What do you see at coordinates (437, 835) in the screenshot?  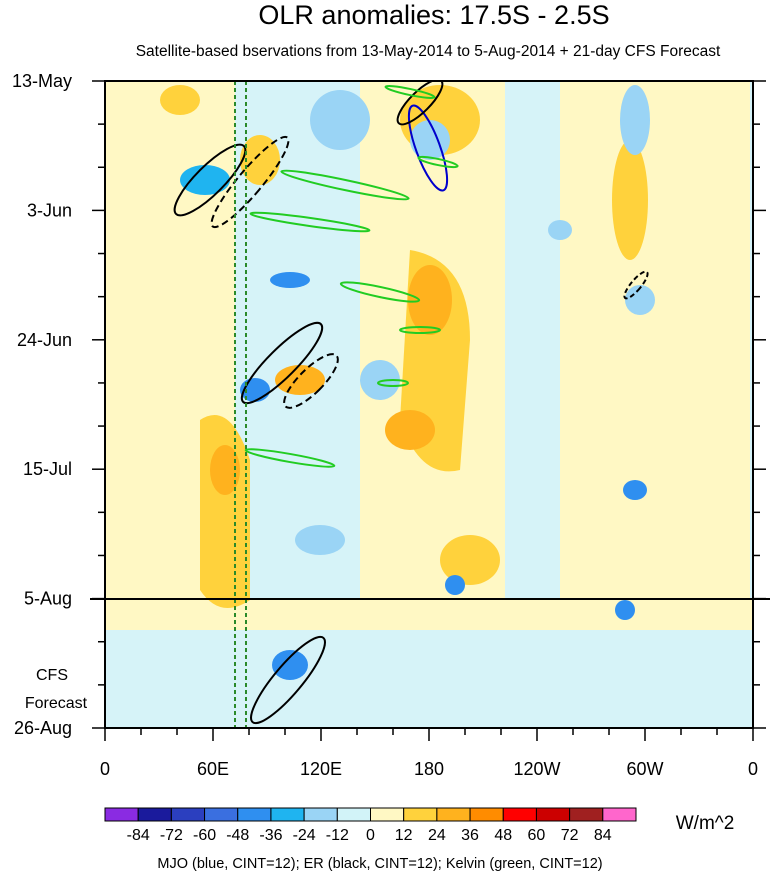 I see `colorbar-label: 24` at bounding box center [437, 835].